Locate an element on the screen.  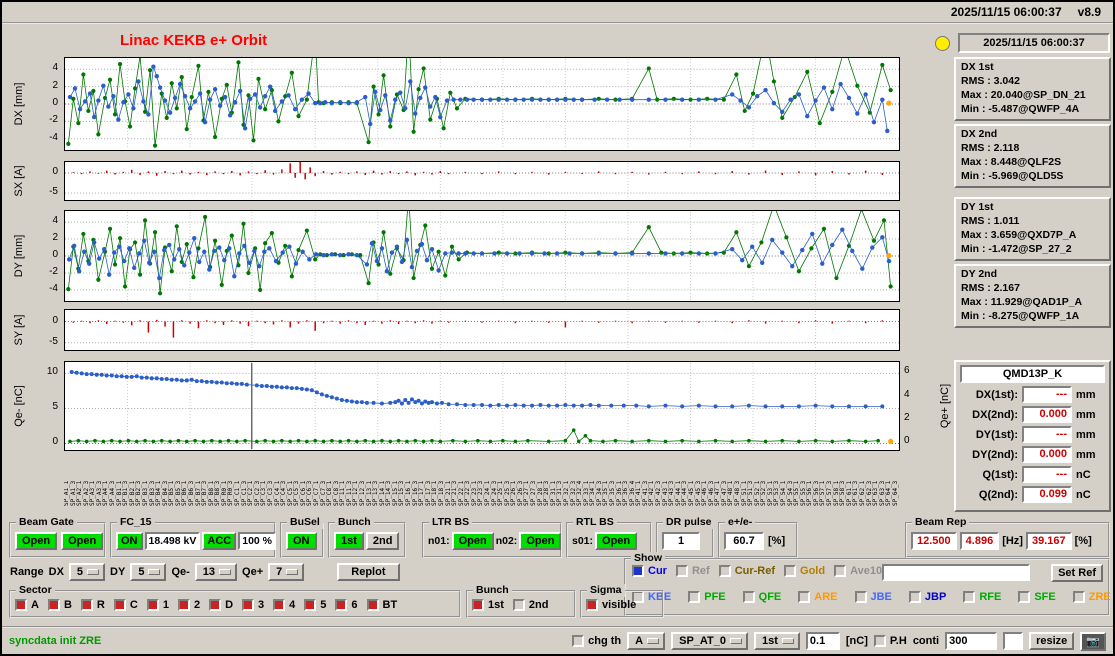
check-item-1st: 1st is located at coordinates (488, 604).